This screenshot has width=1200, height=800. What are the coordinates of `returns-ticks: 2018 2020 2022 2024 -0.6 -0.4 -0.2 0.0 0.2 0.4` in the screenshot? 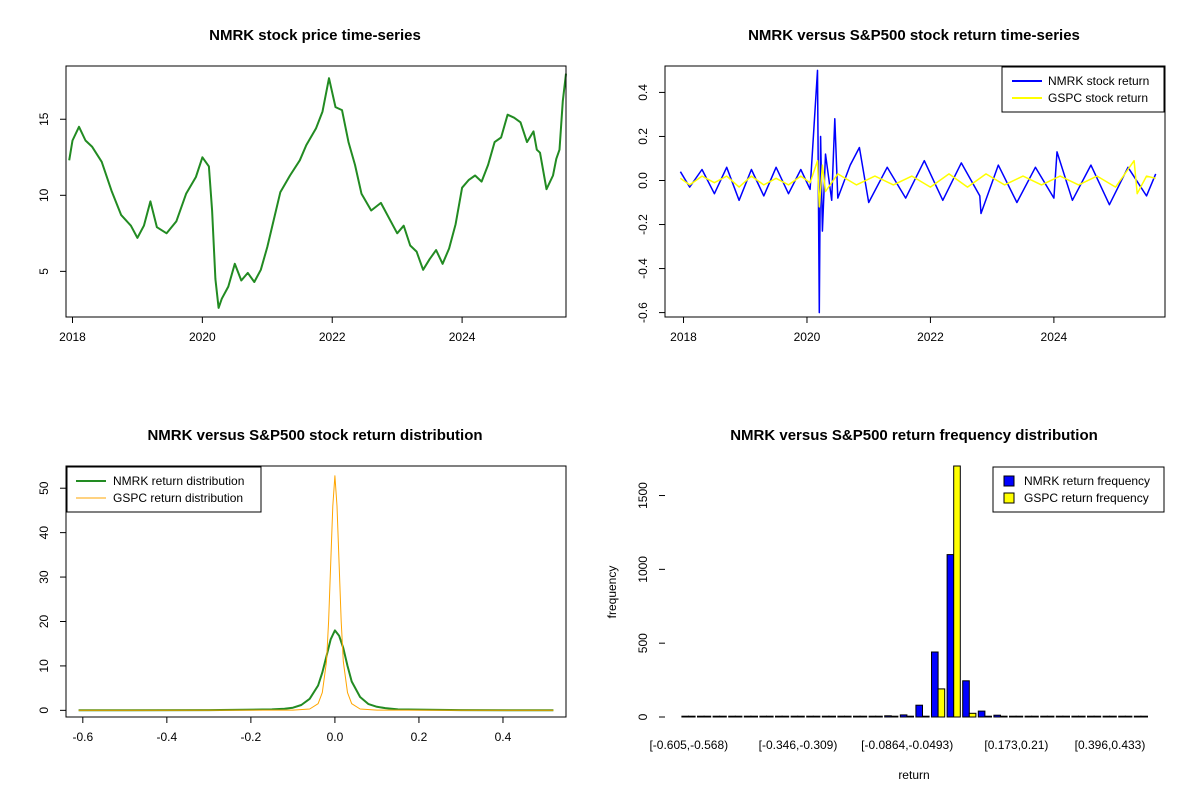 It's located at (852, 214).